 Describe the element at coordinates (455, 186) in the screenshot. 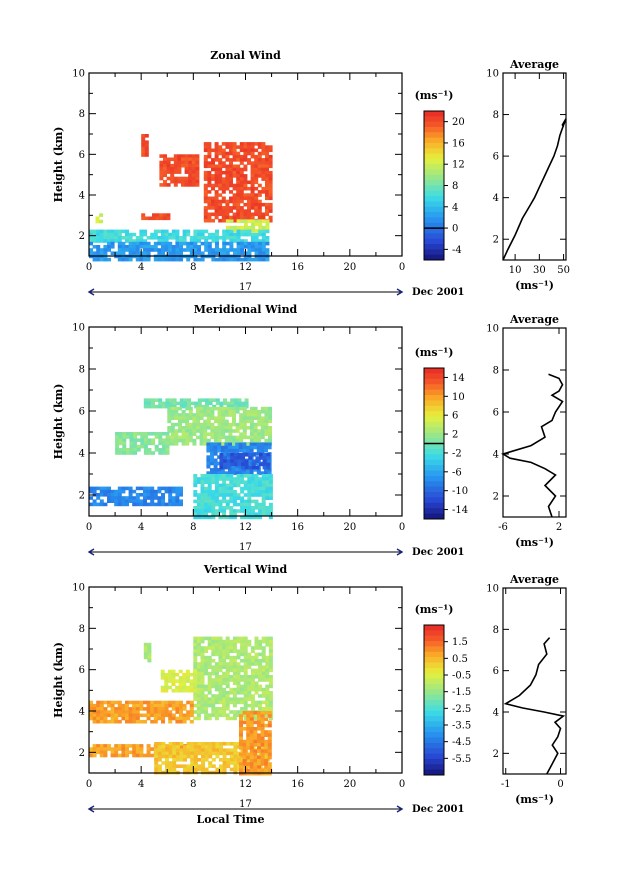

I see `colorbar-tick-label: 8` at that location.